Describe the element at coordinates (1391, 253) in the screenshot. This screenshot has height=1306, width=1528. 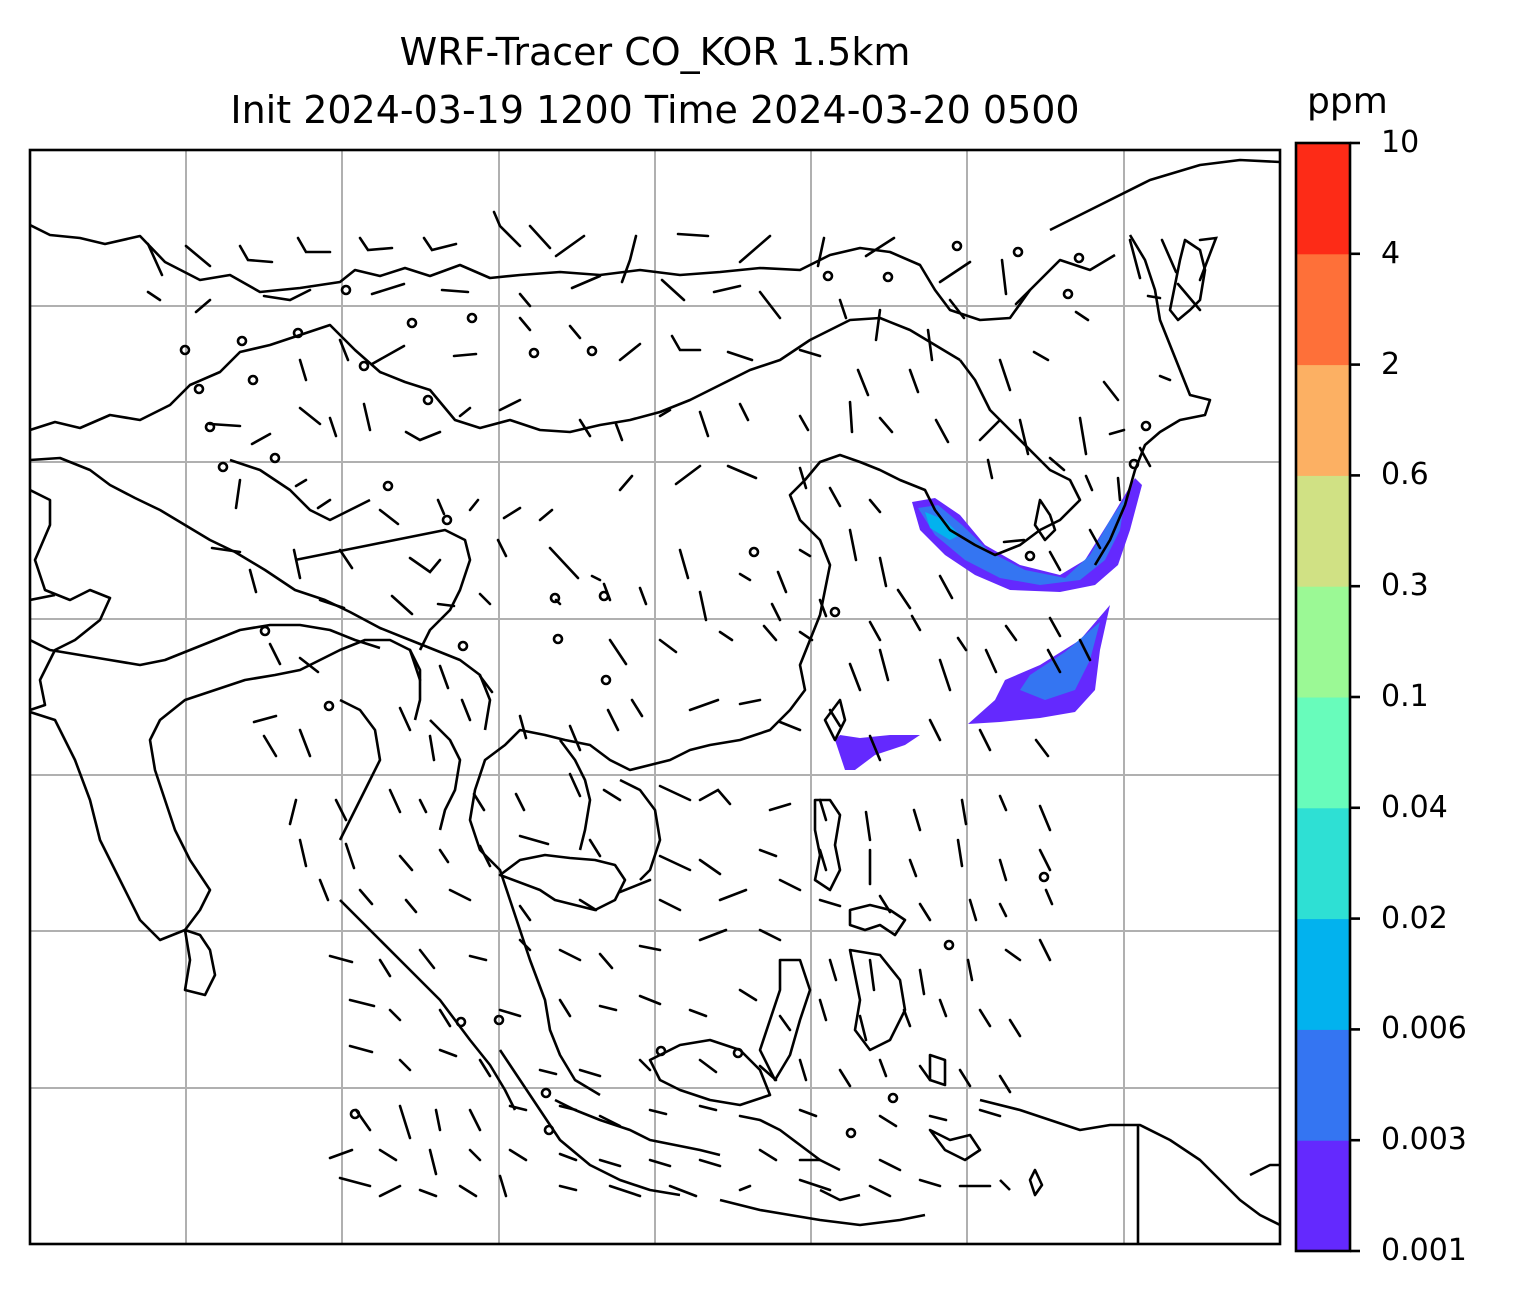
I see `colorbar-tick-label: 4` at that location.